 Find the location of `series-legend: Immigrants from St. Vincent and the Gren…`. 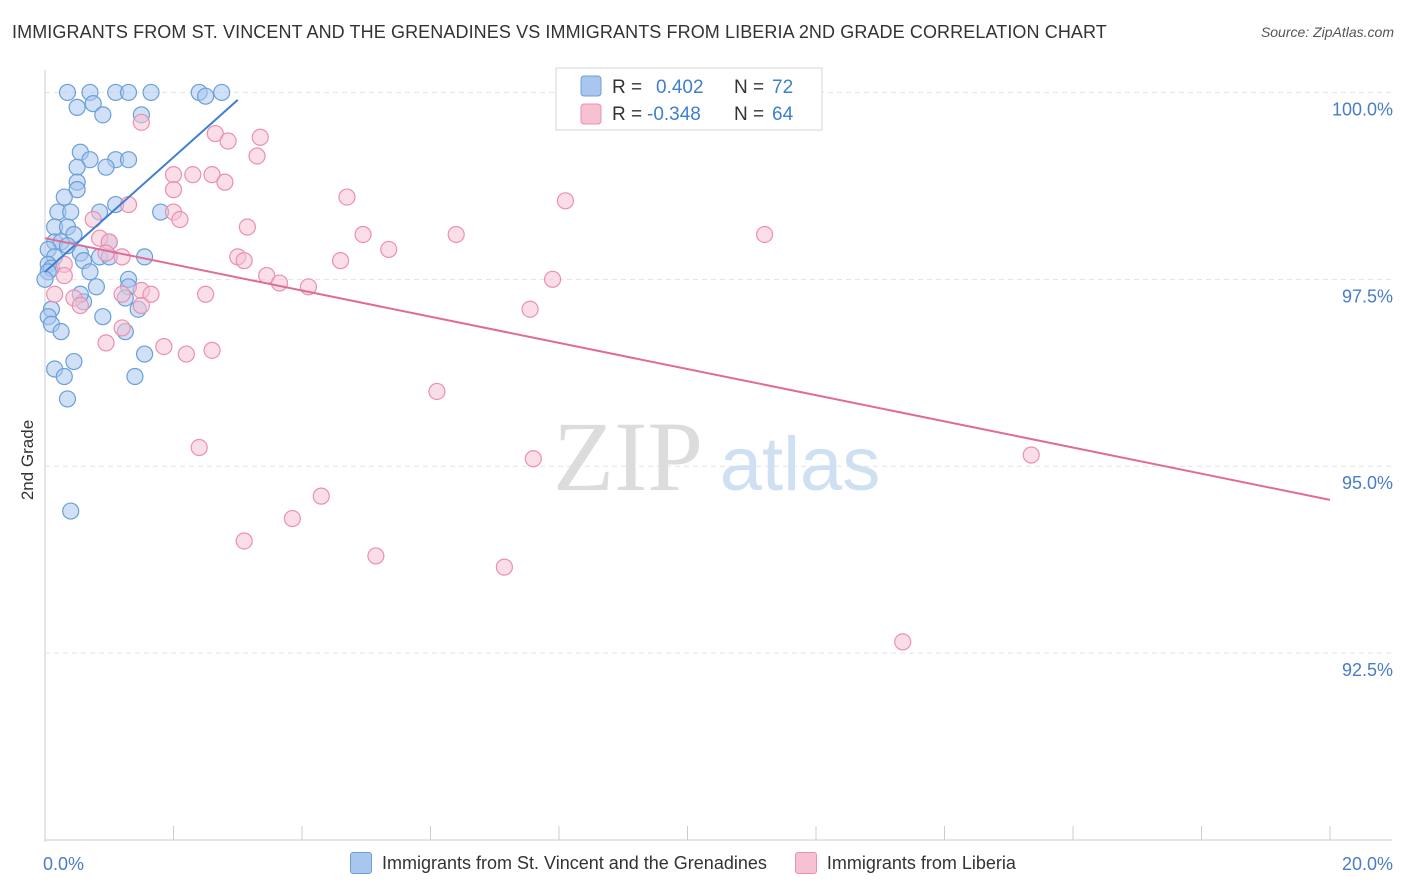

series-legend: Immigrants from St. Vincent and the Gren… is located at coordinates (683, 863).